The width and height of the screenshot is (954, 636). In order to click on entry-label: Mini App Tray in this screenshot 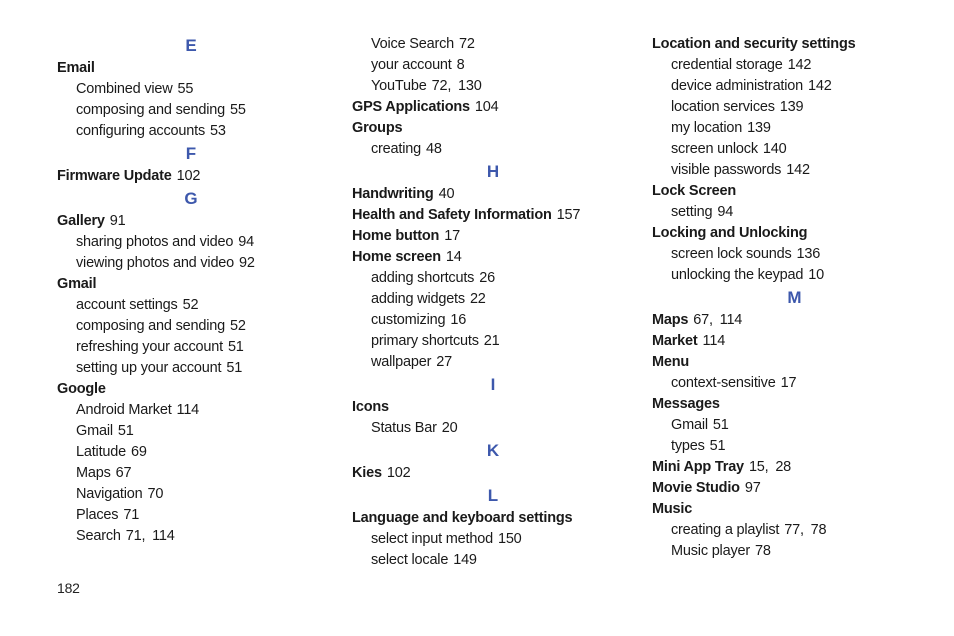, I will do `click(698, 467)`.